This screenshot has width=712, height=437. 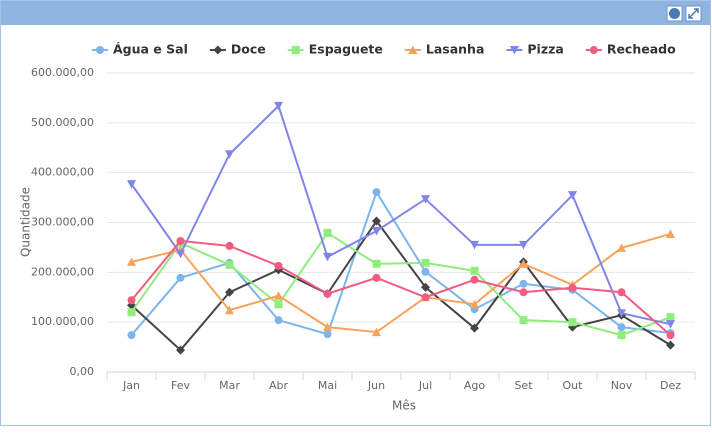 What do you see at coordinates (425, 385) in the screenshot?
I see `x-tick-label: Jul` at bounding box center [425, 385].